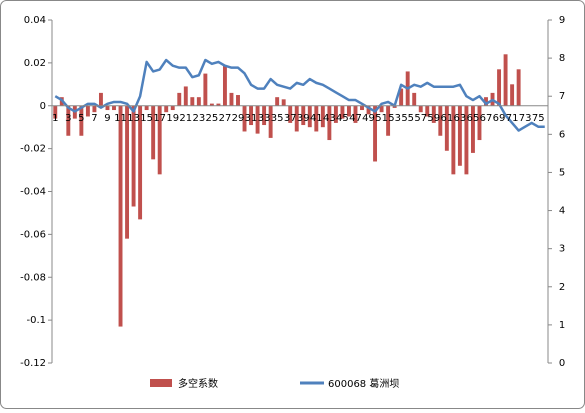 The height and width of the screenshot is (413, 585). Describe the element at coordinates (133, 118) in the screenshot. I see `x-tick-label: 13` at that location.